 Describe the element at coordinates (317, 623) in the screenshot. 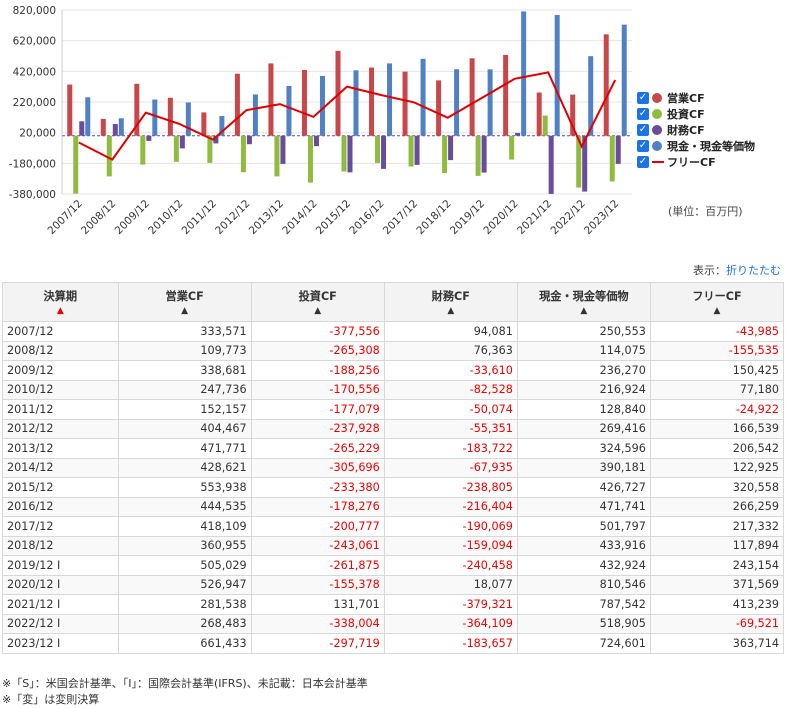

I see `value-cell: -338,004` at that location.